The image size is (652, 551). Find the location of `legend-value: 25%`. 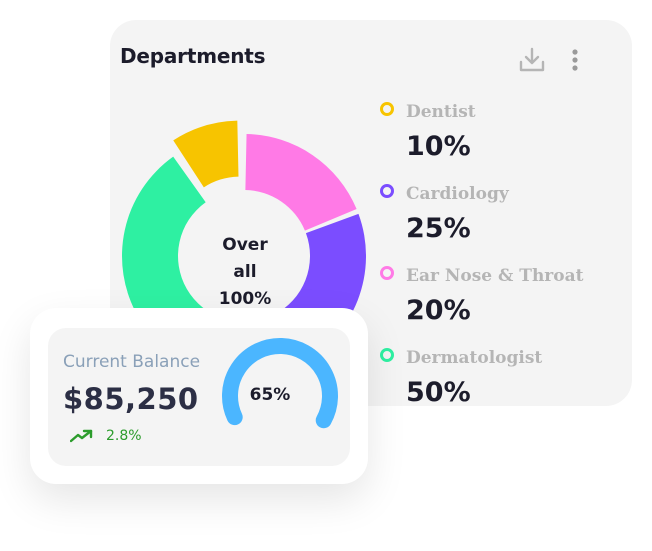

legend-value: 25% is located at coordinates (438, 228).